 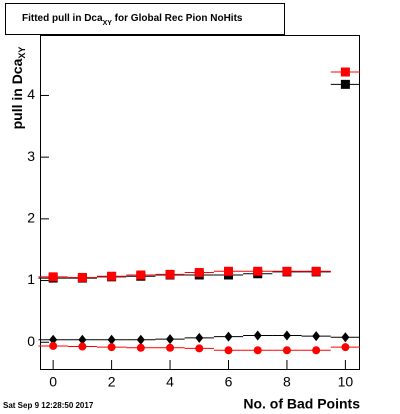 What do you see at coordinates (31, 156) in the screenshot?
I see `y-tick-label: 3` at bounding box center [31, 156].